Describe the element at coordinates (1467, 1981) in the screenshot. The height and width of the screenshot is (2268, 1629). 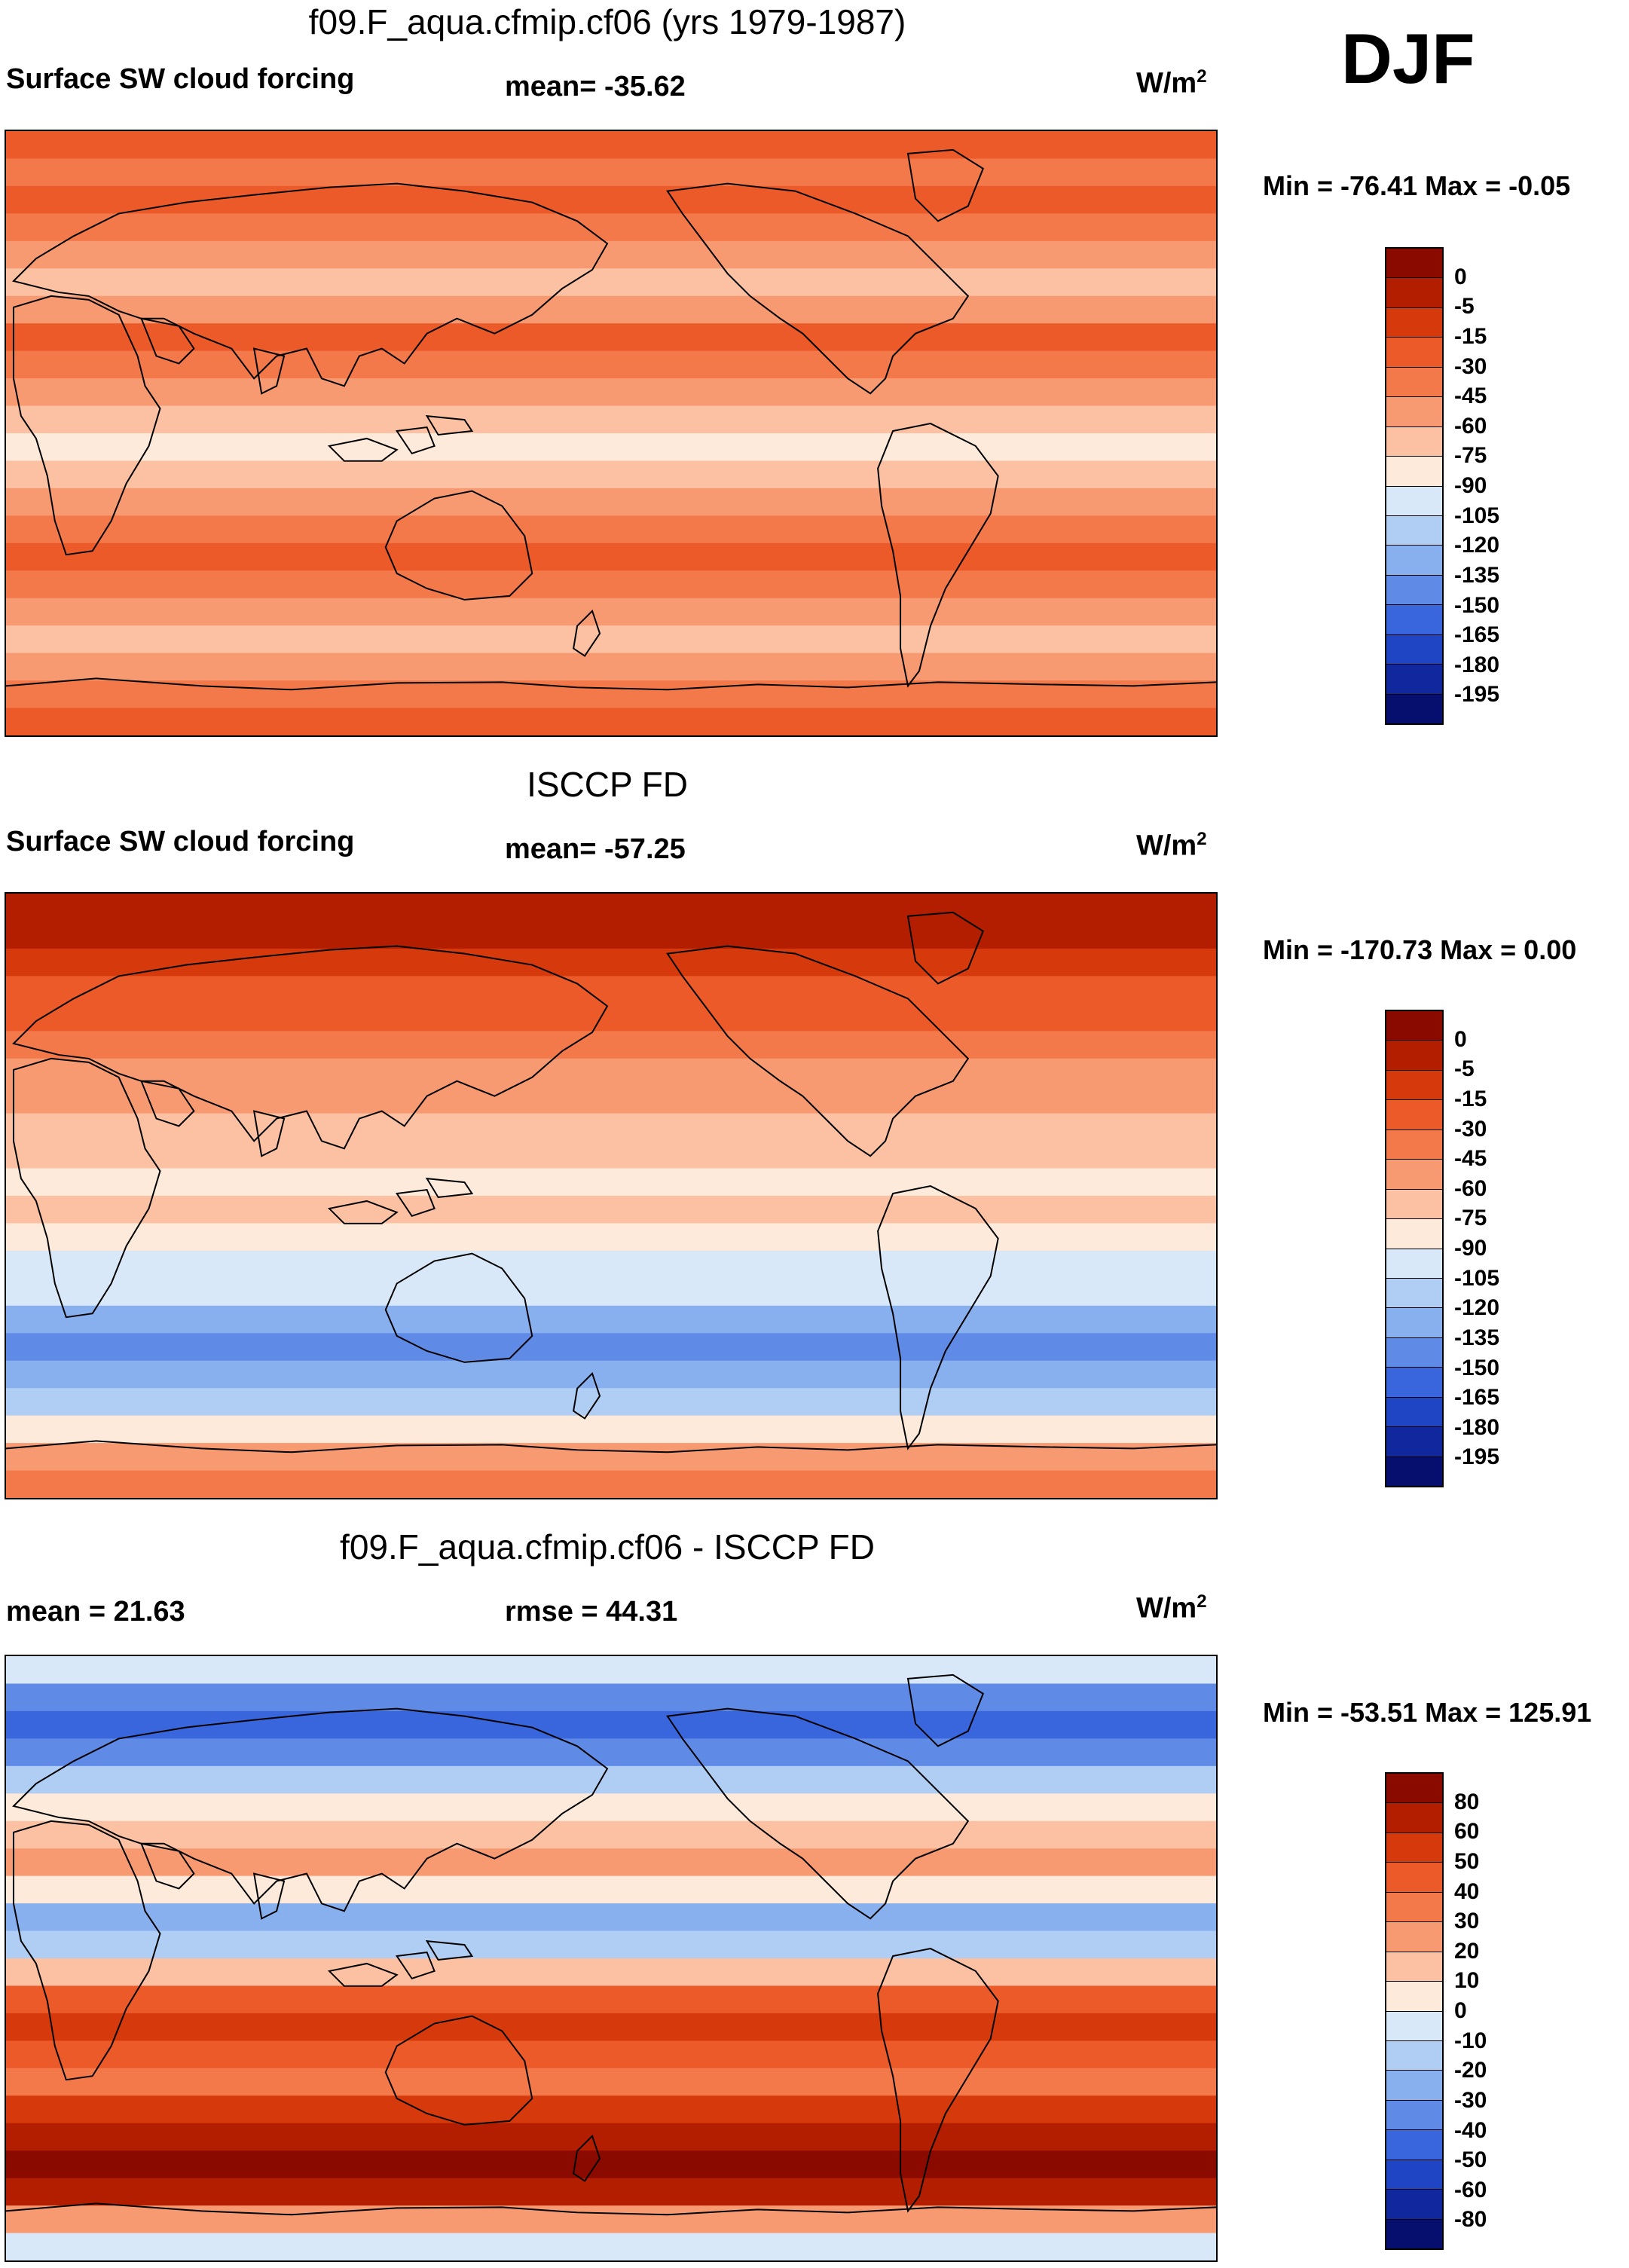
I see `colorbar-tick-label: 10` at that location.